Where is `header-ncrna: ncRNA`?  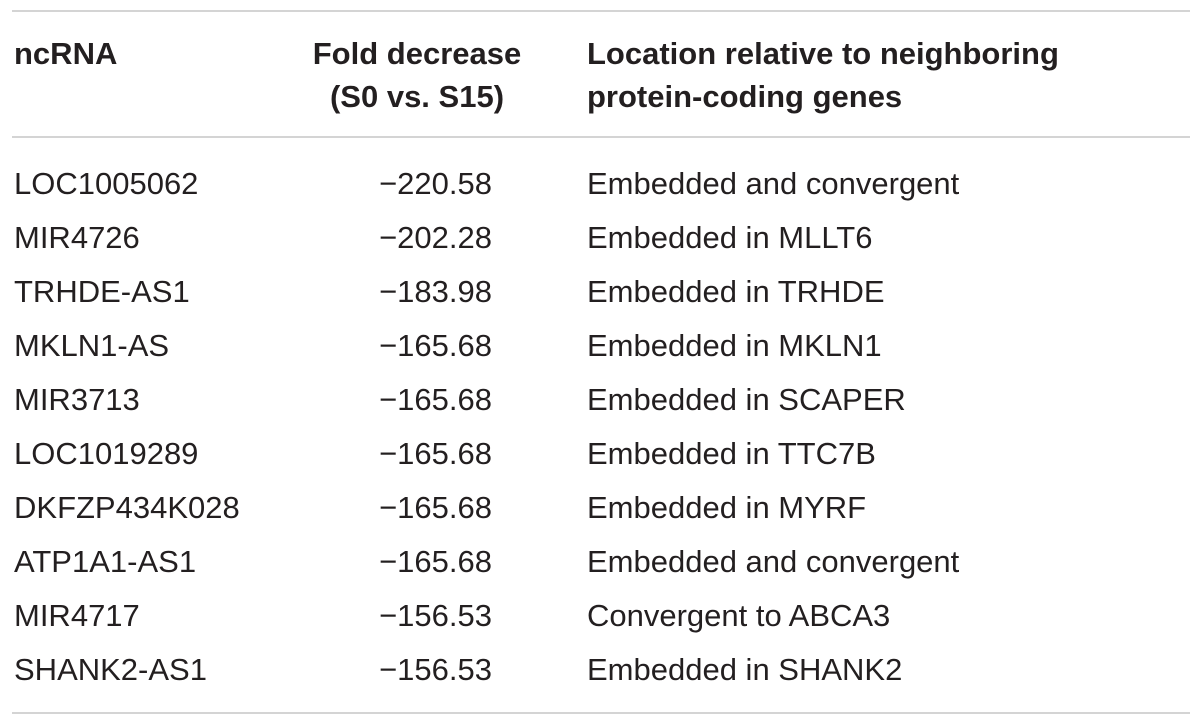 header-ncrna: ncRNA is located at coordinates (152, 43).